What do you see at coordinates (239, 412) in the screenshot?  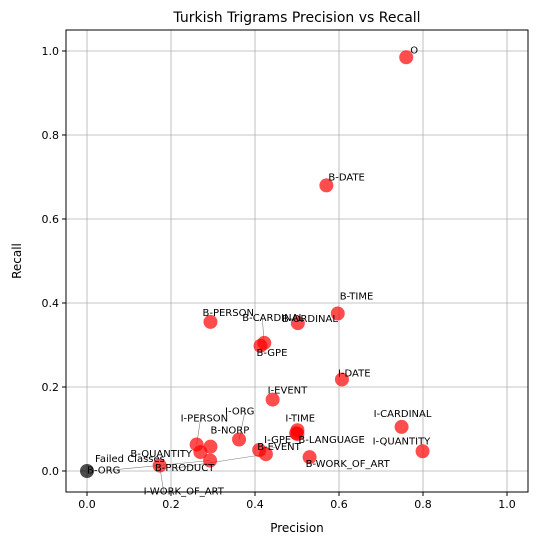 I see `point-label: I-ORG` at bounding box center [239, 412].